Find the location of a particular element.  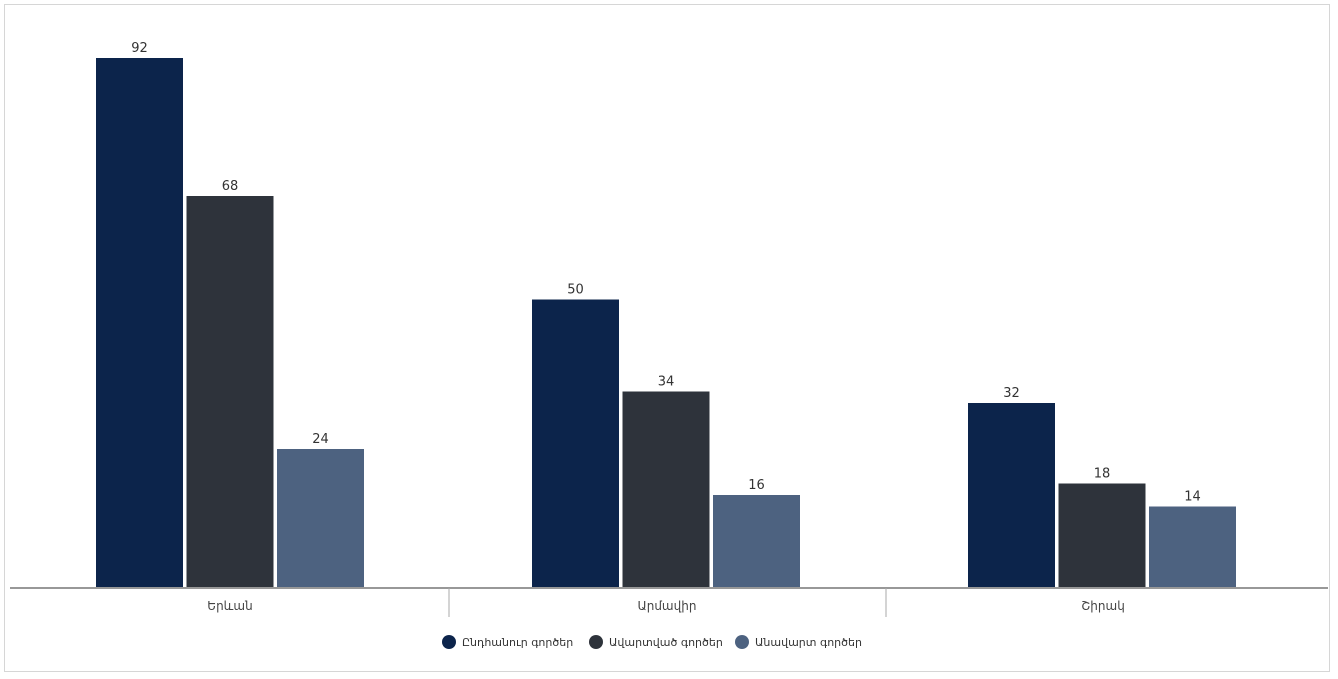

category-label-1: Արմավիր is located at coordinates (667, 606).